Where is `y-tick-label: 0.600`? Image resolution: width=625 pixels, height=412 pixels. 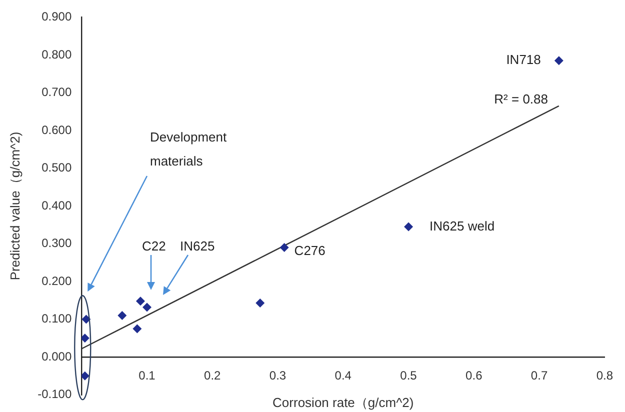 y-tick-label: 0.600 is located at coordinates (57, 129).